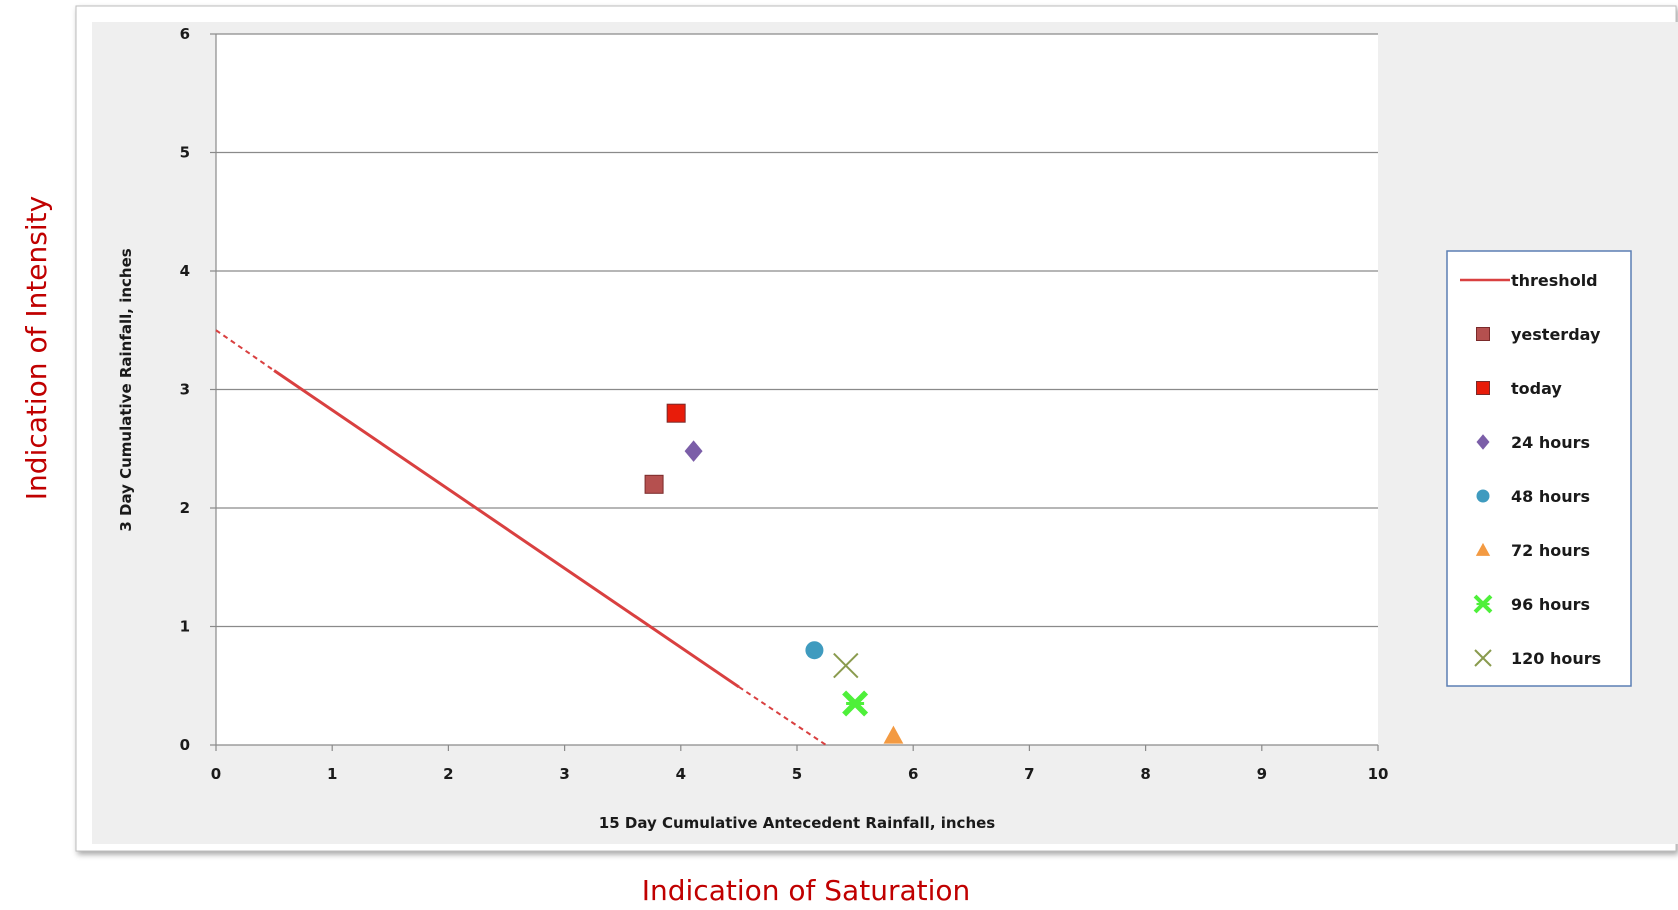 The width and height of the screenshot is (1678, 910). Describe the element at coordinates (1029, 774) in the screenshot. I see `x-tick-label: 7` at that location.